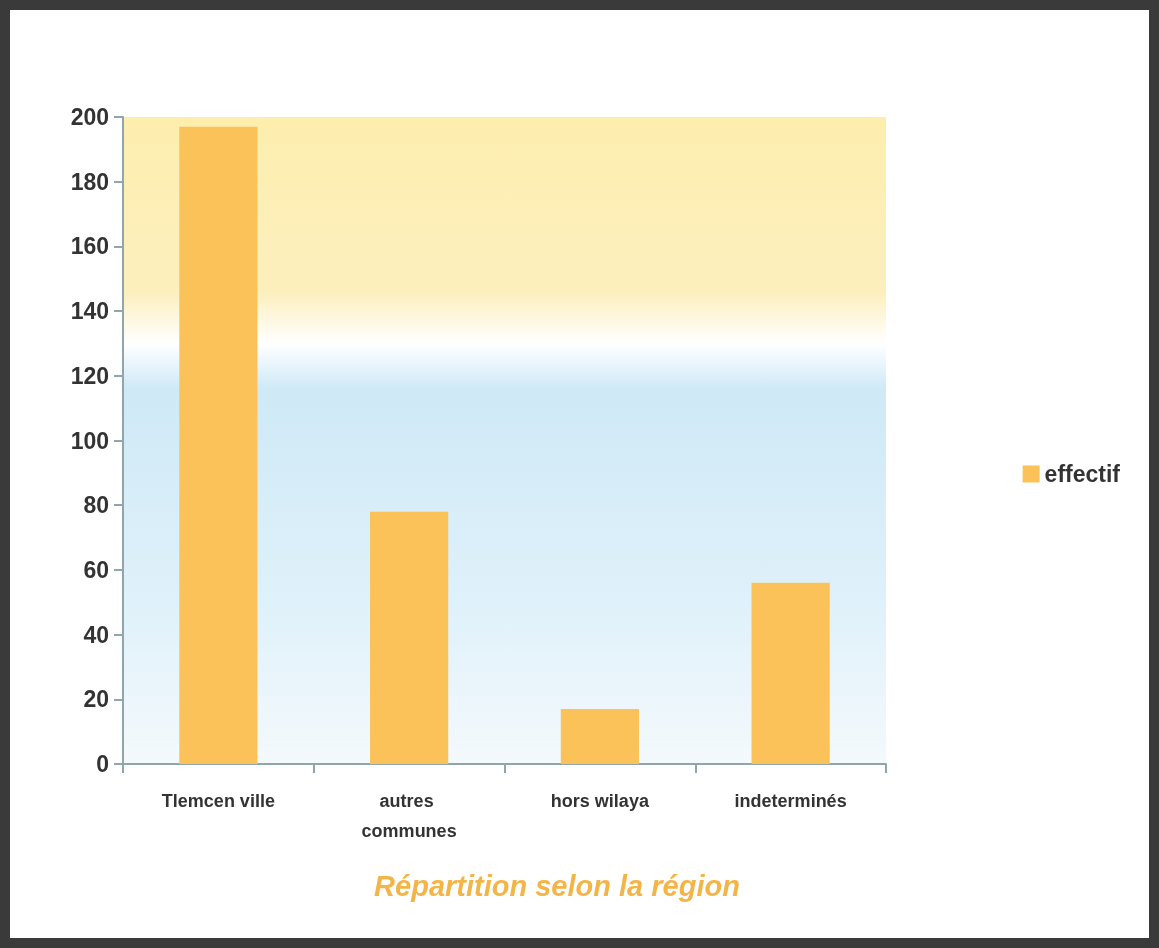 The image size is (1159, 948). I want to click on text: Répartition selon la région, so click(557, 885).